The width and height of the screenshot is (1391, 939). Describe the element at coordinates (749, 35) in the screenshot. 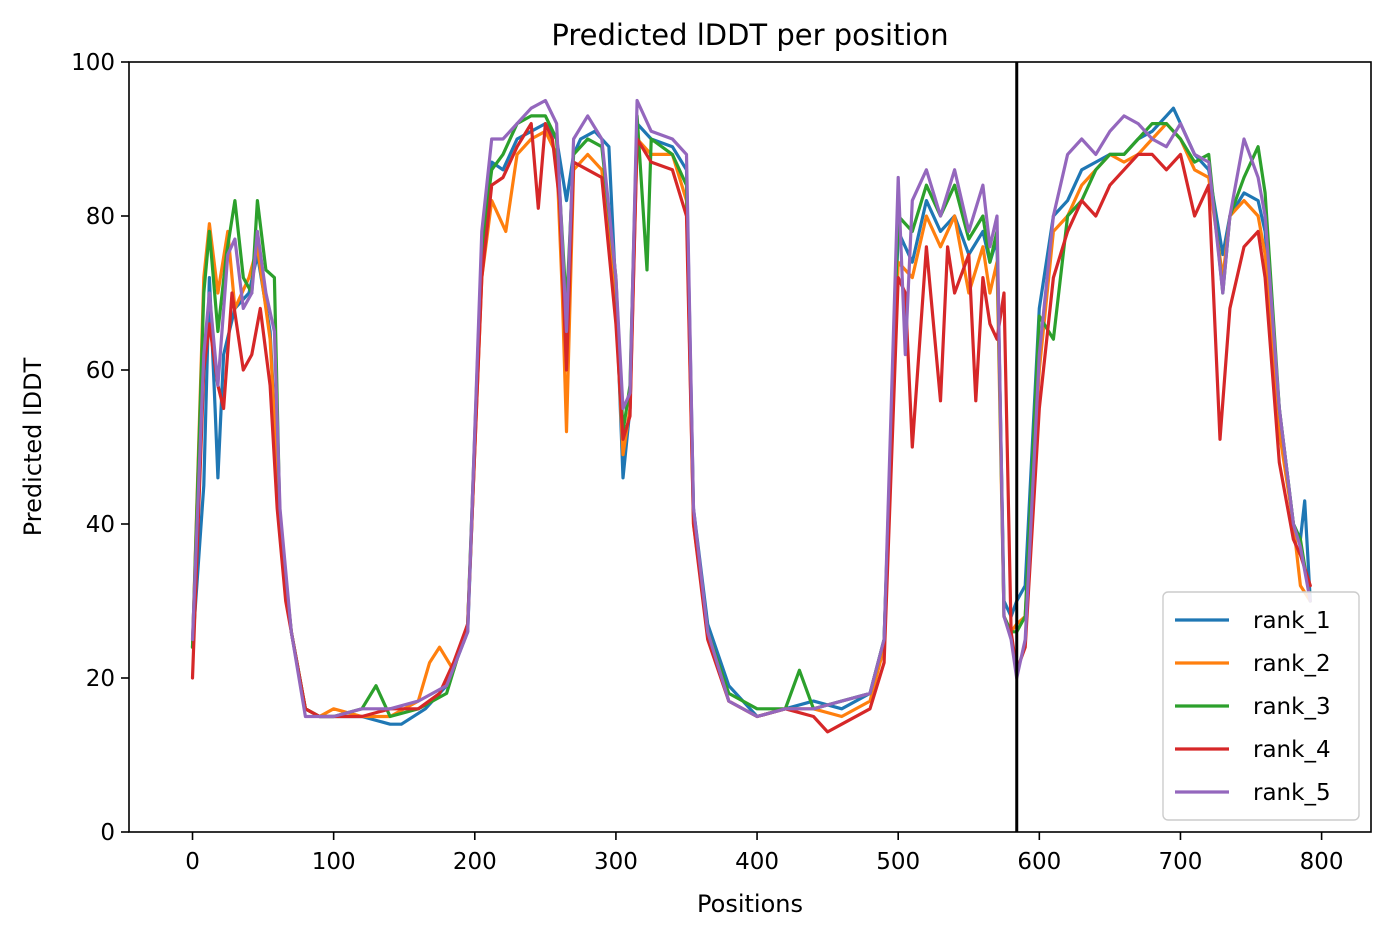

I see `chart-title: Predicted lDDT per position` at that location.